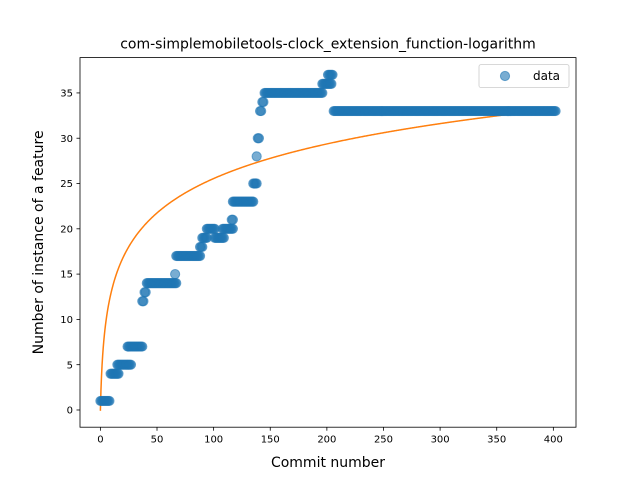 This screenshot has height=480, width=640. I want to click on x-tick-label: 0, so click(100, 440).